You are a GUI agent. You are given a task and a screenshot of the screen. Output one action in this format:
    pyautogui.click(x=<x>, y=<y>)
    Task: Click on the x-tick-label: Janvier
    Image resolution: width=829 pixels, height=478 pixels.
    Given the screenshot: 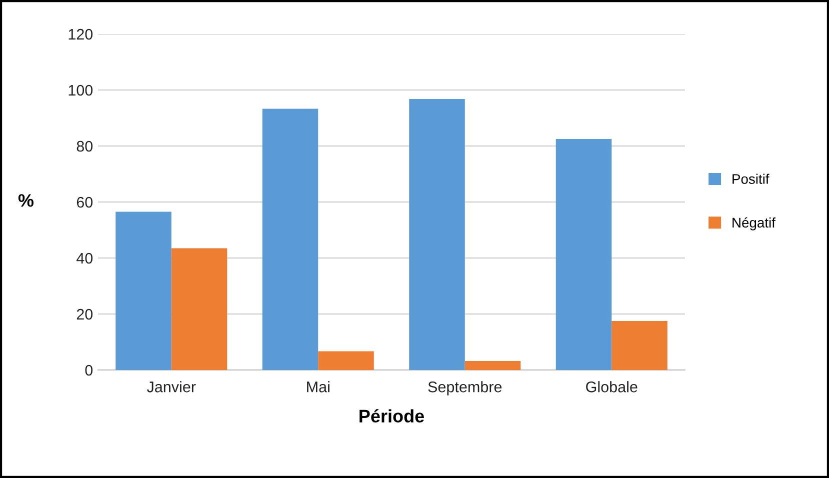 What is the action you would take?
    pyautogui.click(x=171, y=386)
    